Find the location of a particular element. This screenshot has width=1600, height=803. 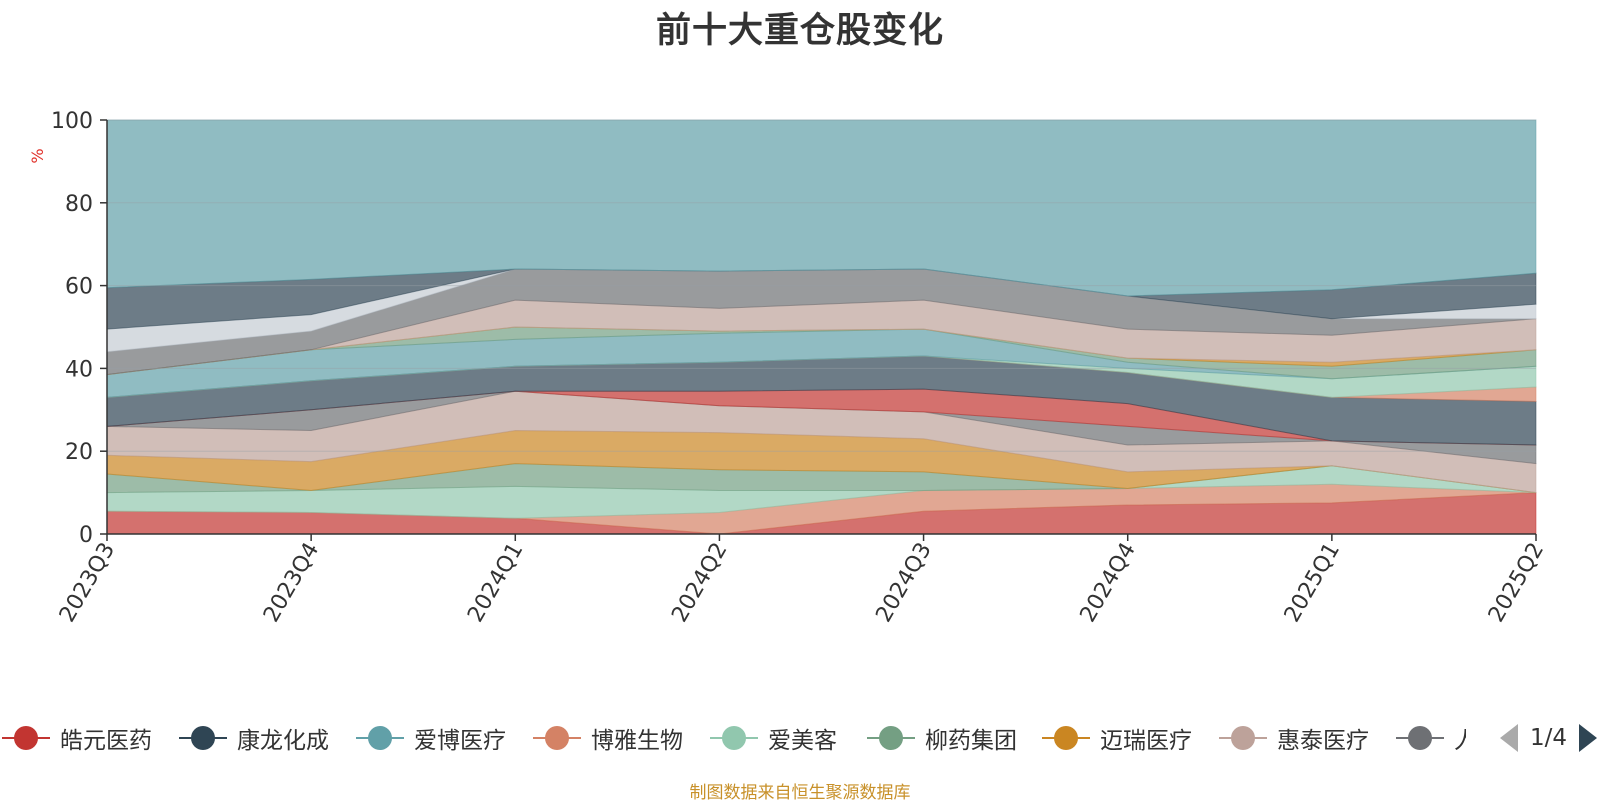

legend-item: 柳药集团 is located at coordinates (941, 738).